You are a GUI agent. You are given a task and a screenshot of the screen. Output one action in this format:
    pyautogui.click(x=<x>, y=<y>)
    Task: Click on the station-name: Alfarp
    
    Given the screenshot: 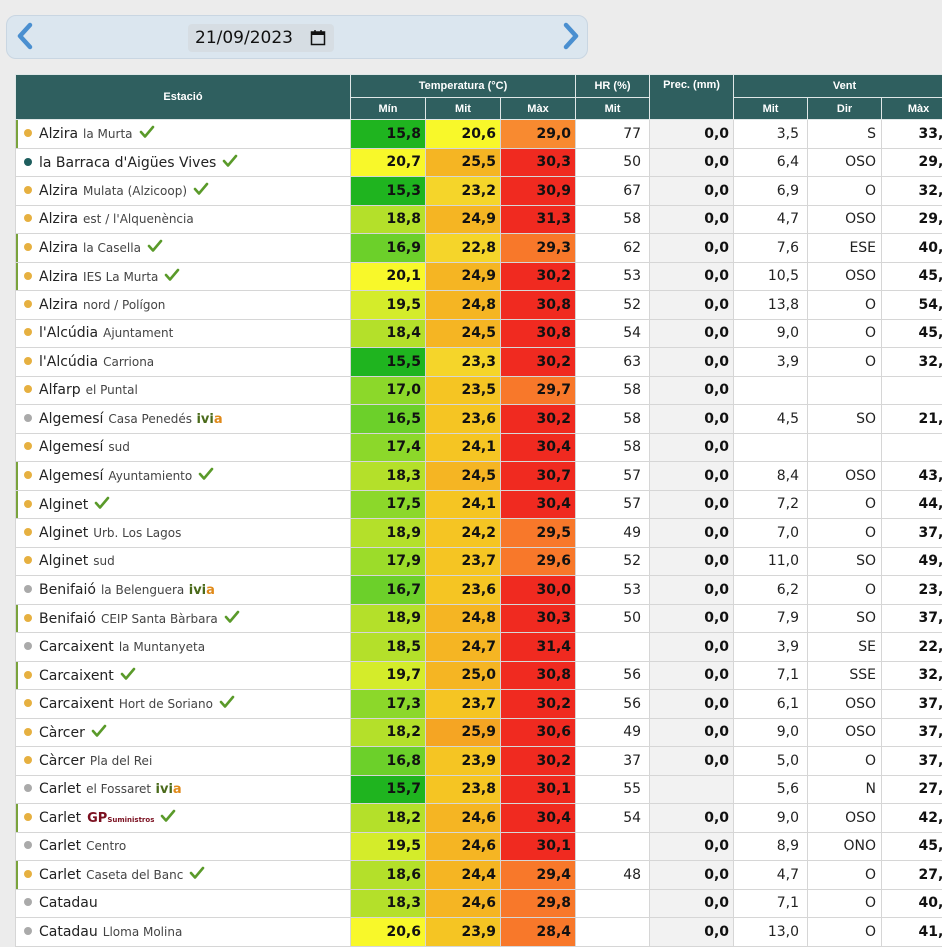 What is the action you would take?
    pyautogui.click(x=60, y=390)
    